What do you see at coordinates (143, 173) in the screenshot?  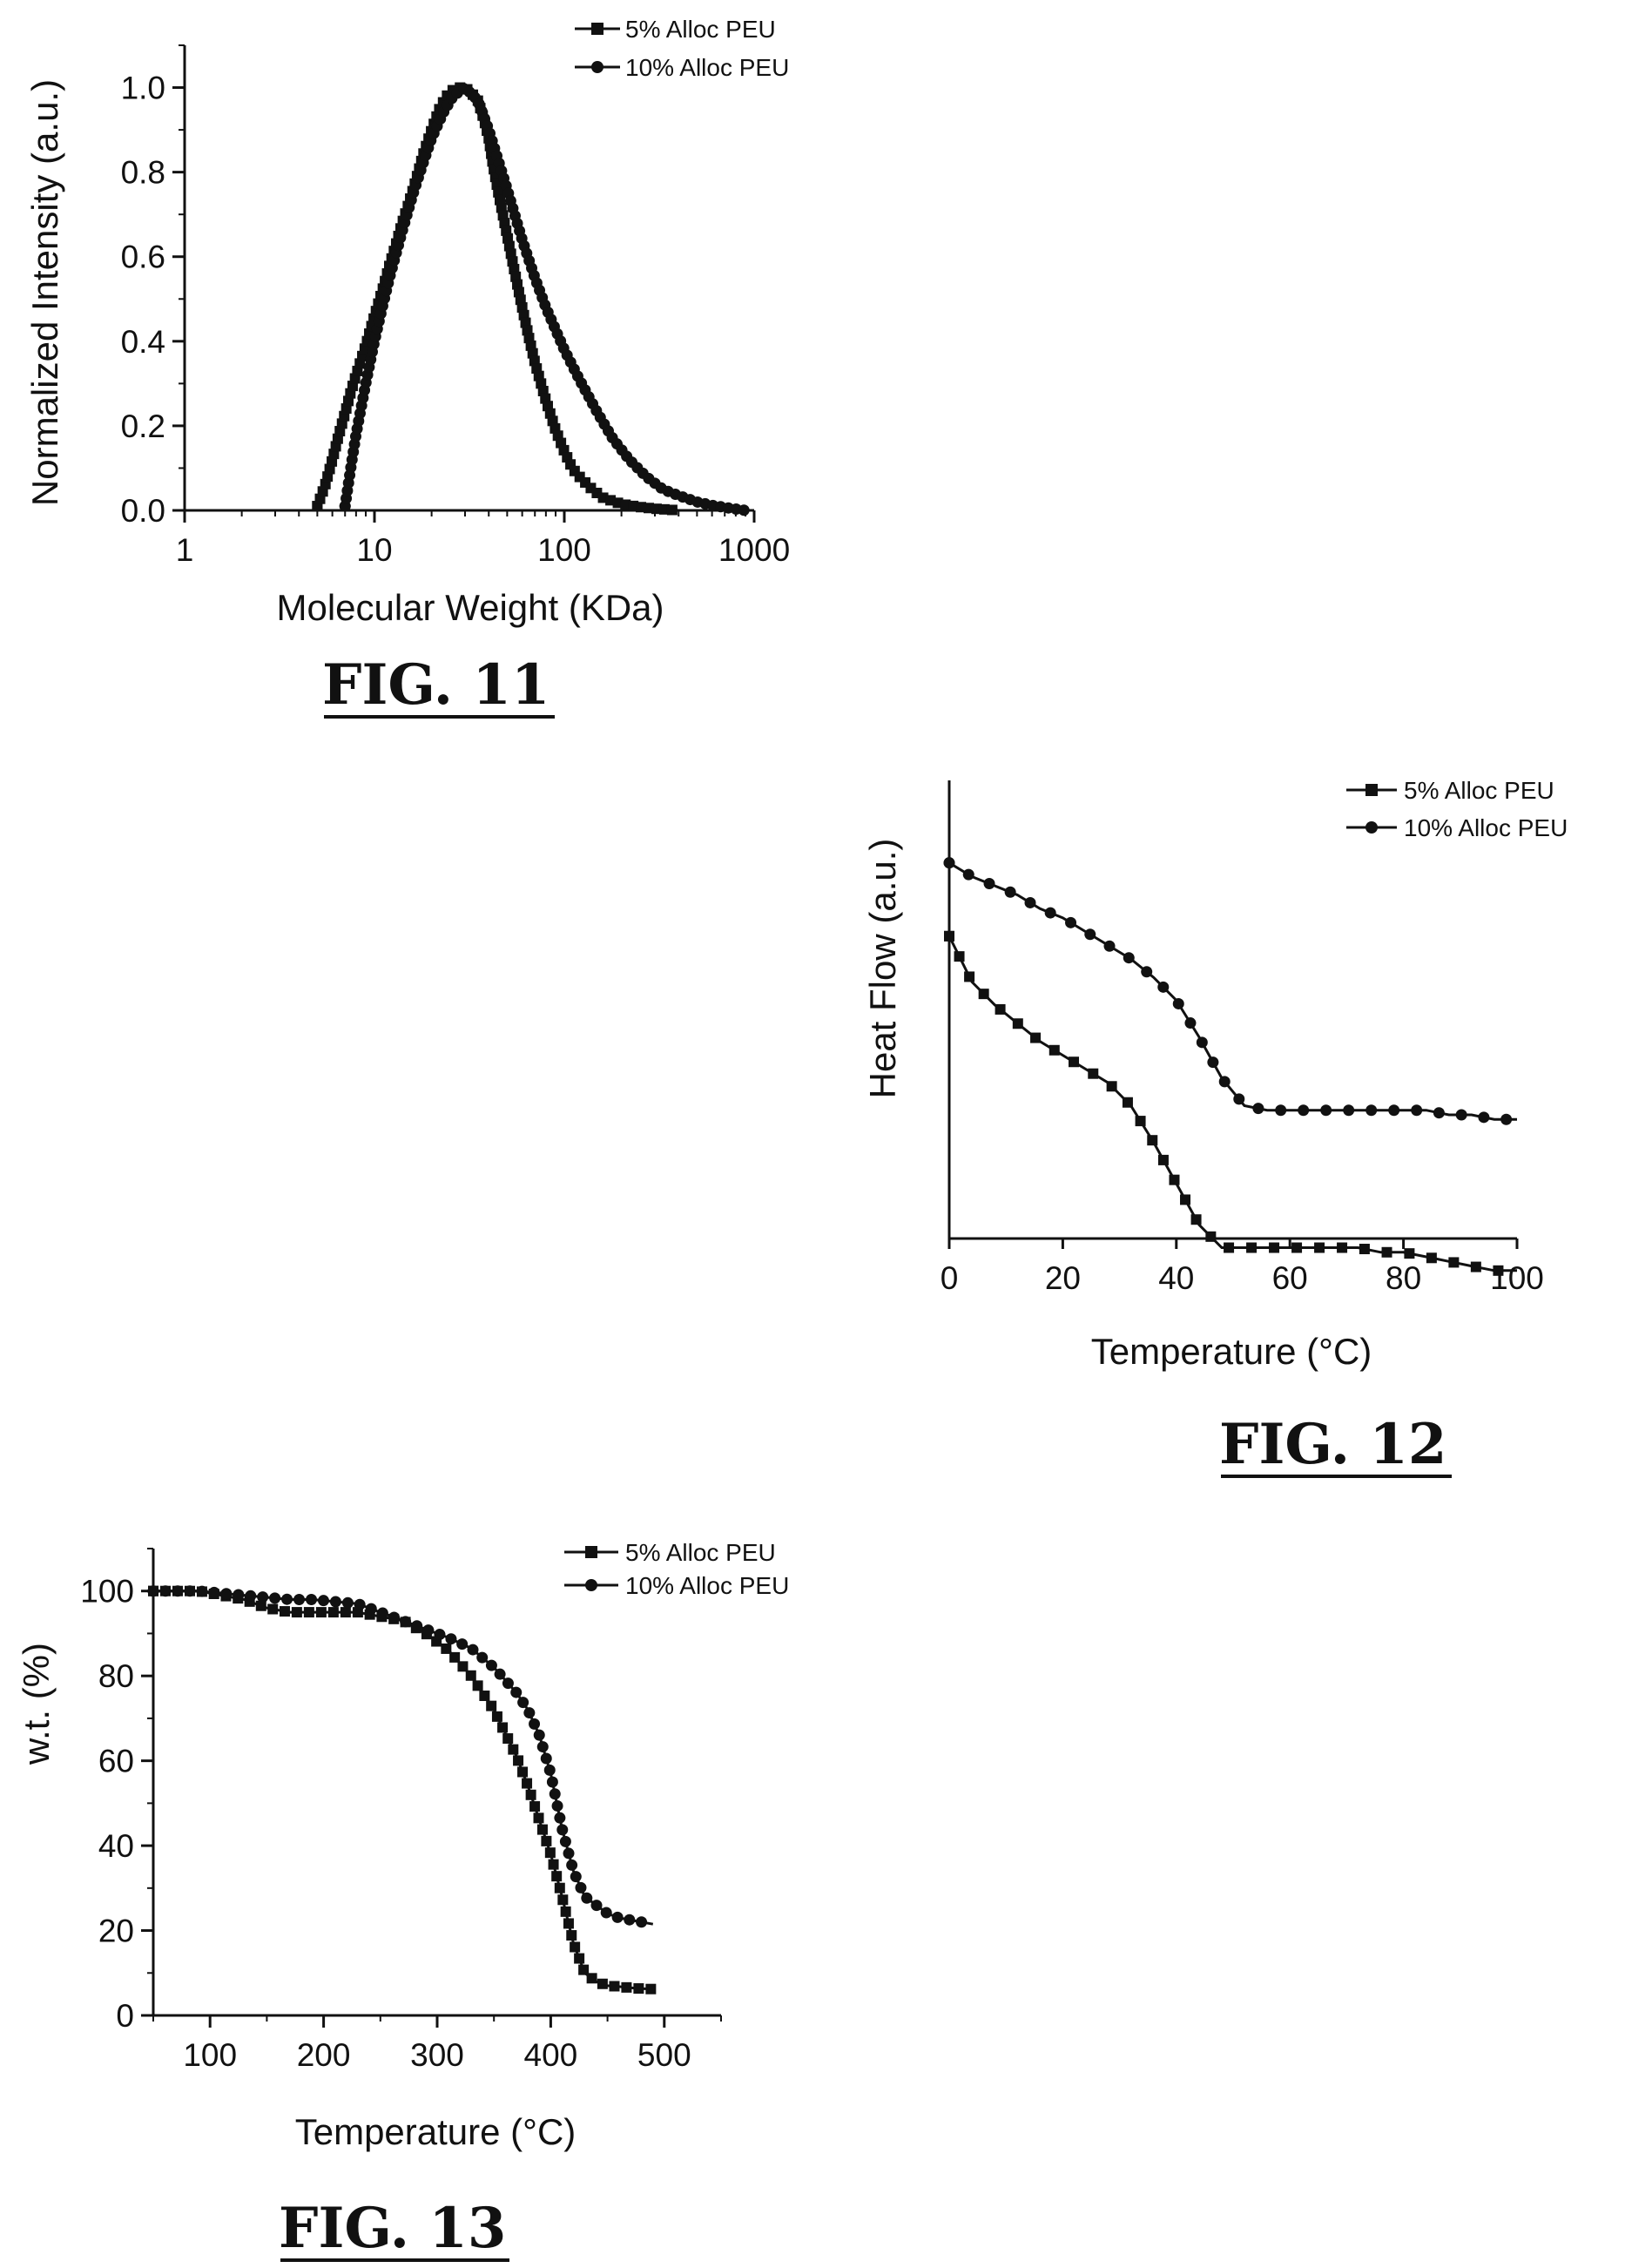 I see `fig11-y-tick-label: 0.8` at bounding box center [143, 173].